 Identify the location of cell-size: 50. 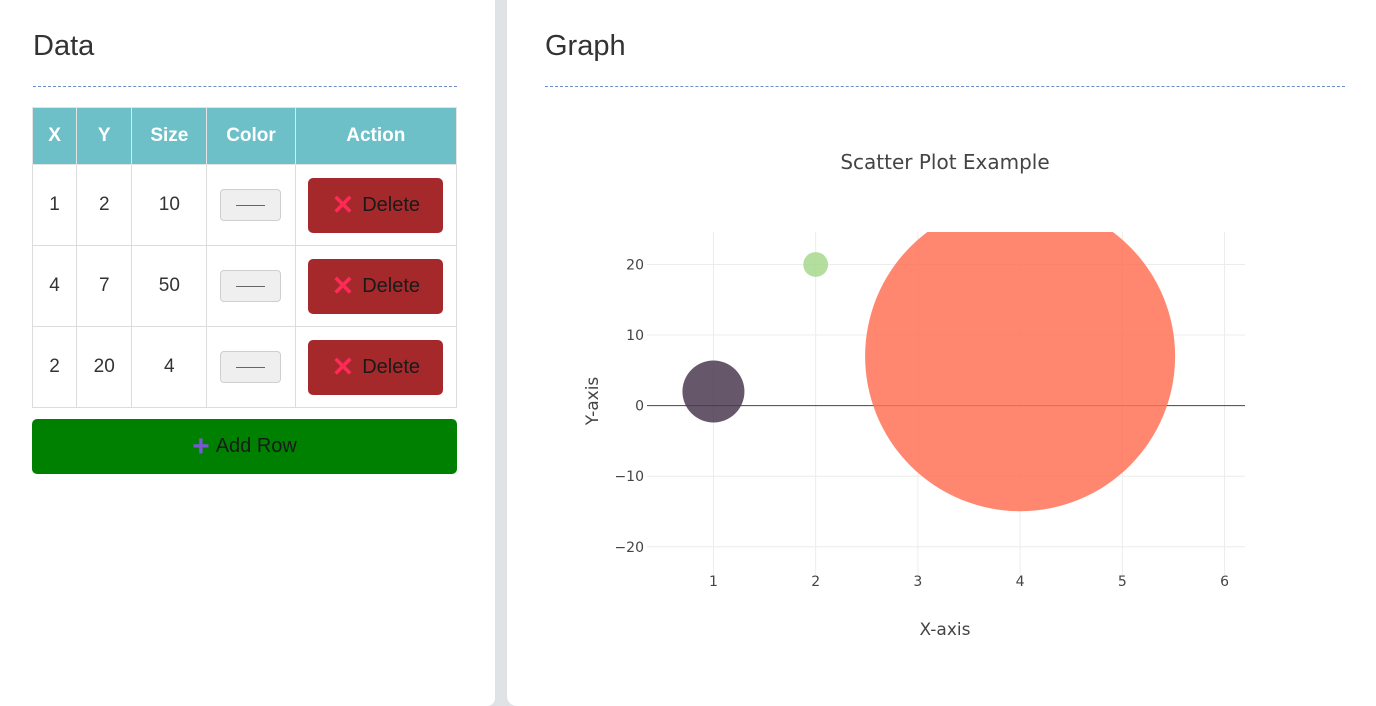
(169, 286).